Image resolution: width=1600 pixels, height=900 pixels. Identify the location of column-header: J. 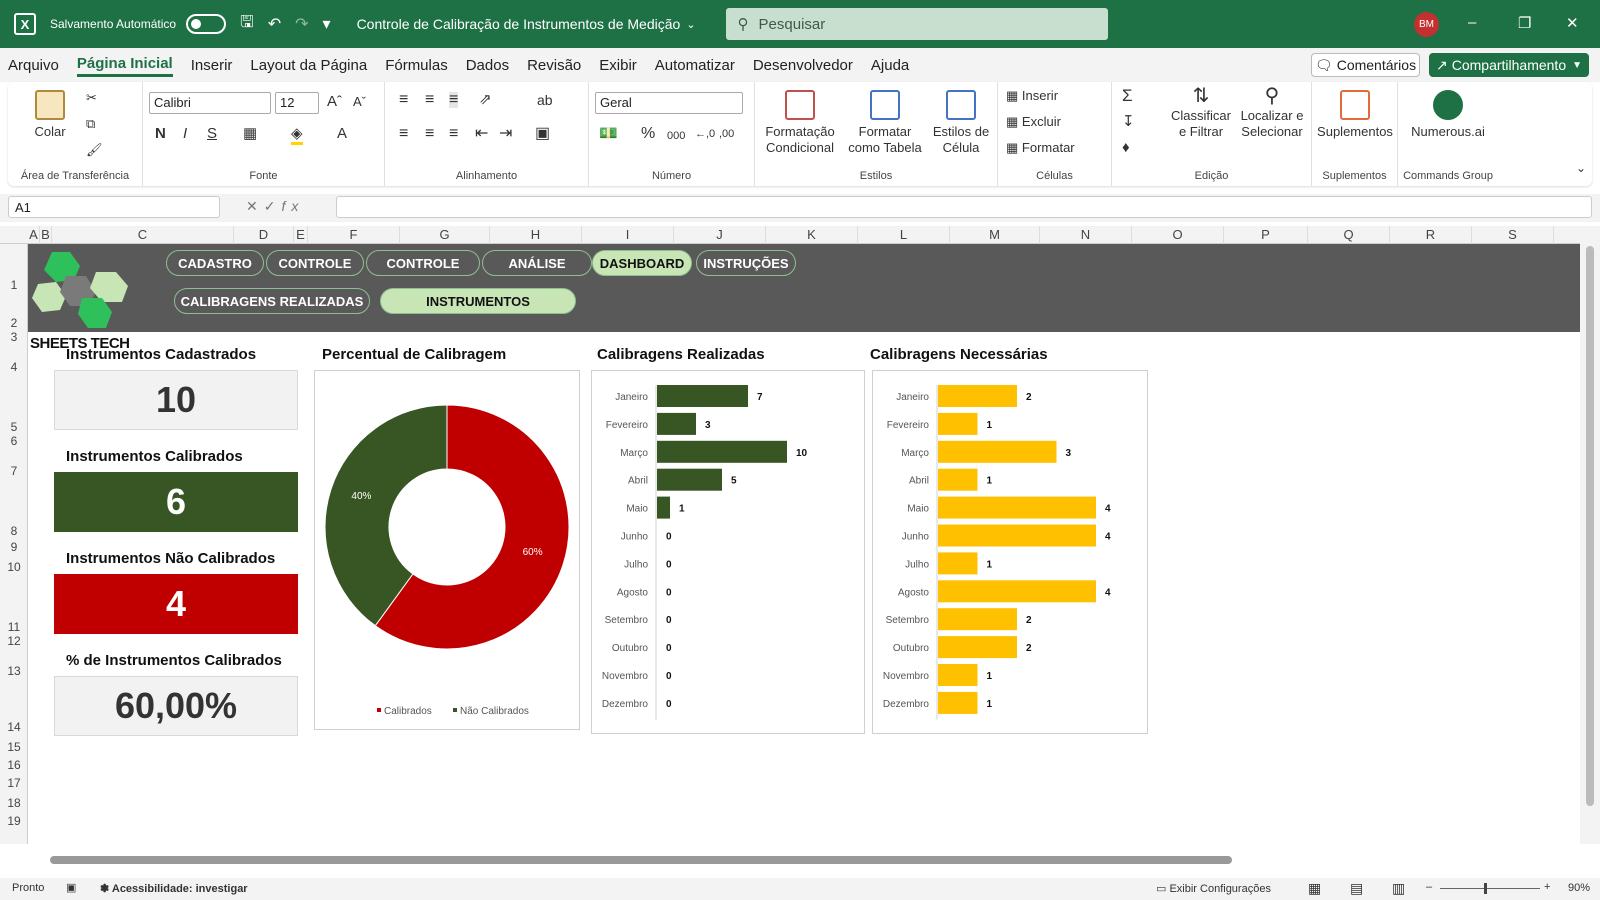
(720, 235).